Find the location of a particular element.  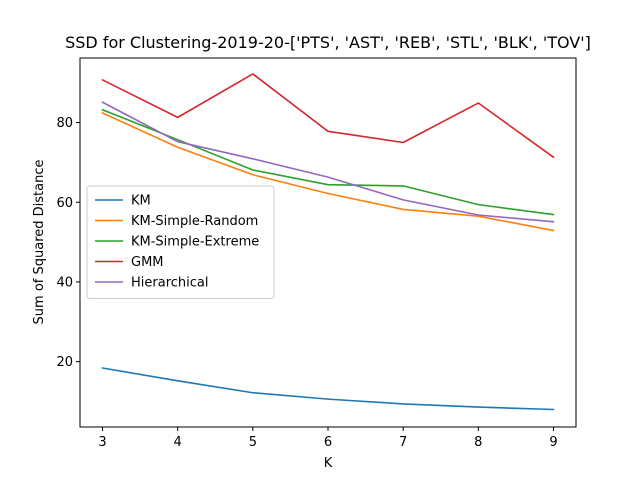

y-tick-label: 80 is located at coordinates (64, 123).